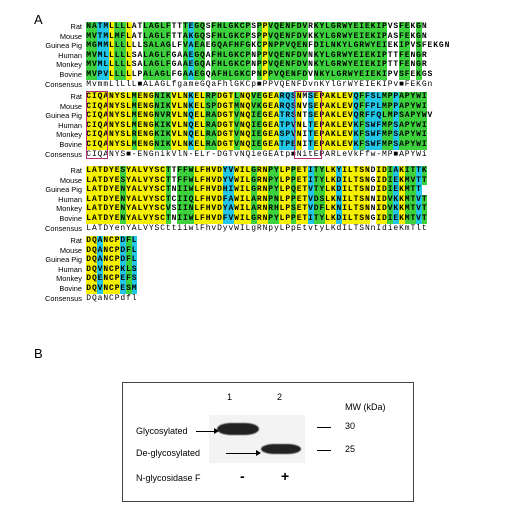  Describe the element at coordinates (230, 397) in the screenshot. I see `lane-1-label: 1` at that location.